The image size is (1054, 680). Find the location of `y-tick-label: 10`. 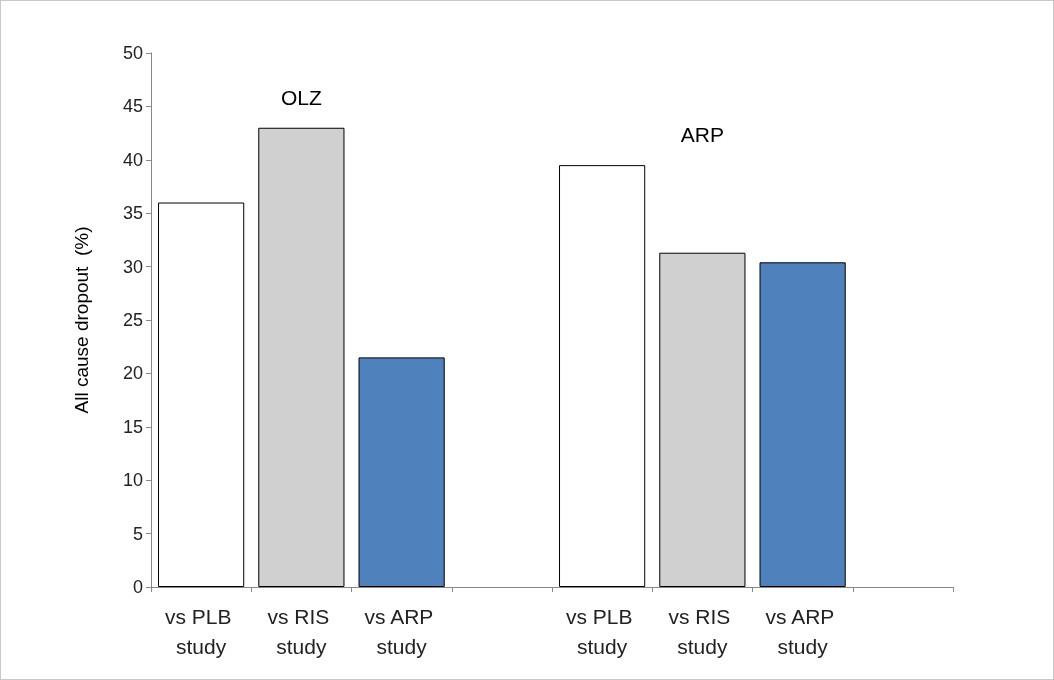

y-tick-label: 10 is located at coordinates (132, 480).